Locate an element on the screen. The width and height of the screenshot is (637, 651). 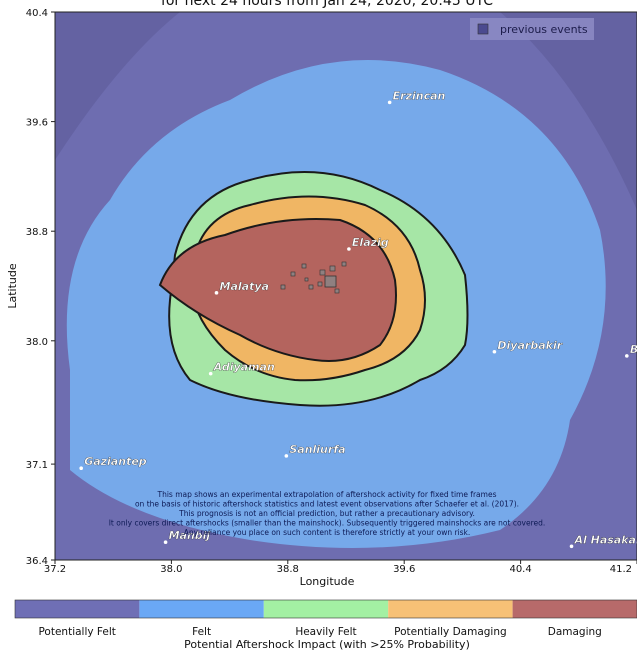
zone-damaging is located at coordinates (277, 290).